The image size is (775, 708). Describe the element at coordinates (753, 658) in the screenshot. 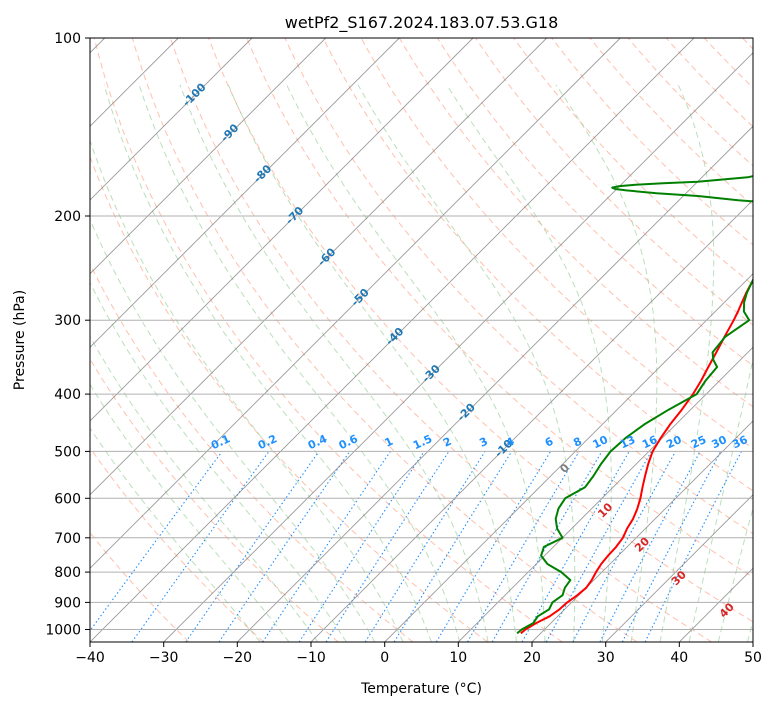

I see `x-tick-label: 50` at that location.